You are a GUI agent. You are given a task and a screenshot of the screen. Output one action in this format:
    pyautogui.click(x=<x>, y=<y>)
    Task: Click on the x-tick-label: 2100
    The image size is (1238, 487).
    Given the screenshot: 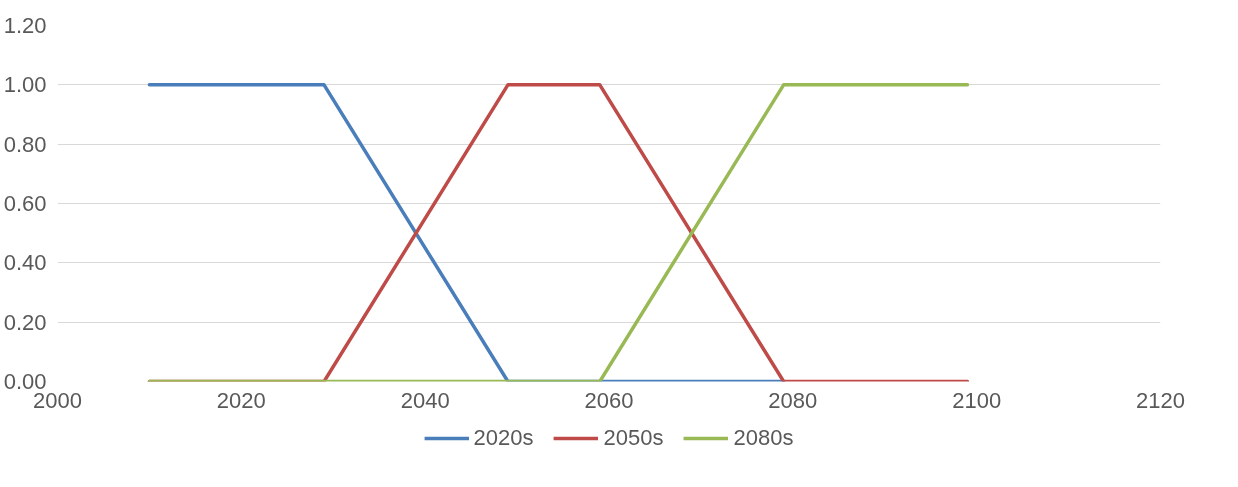 What is the action you would take?
    pyautogui.click(x=977, y=400)
    